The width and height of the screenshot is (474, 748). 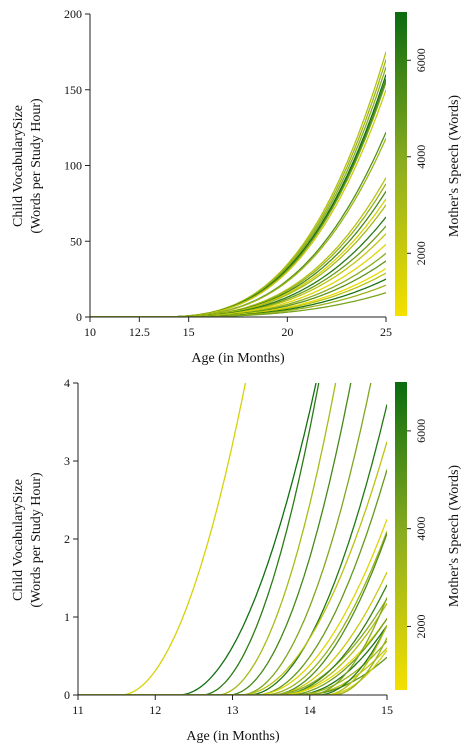 I want to click on y-tick-label: 100, so click(x=73, y=166).